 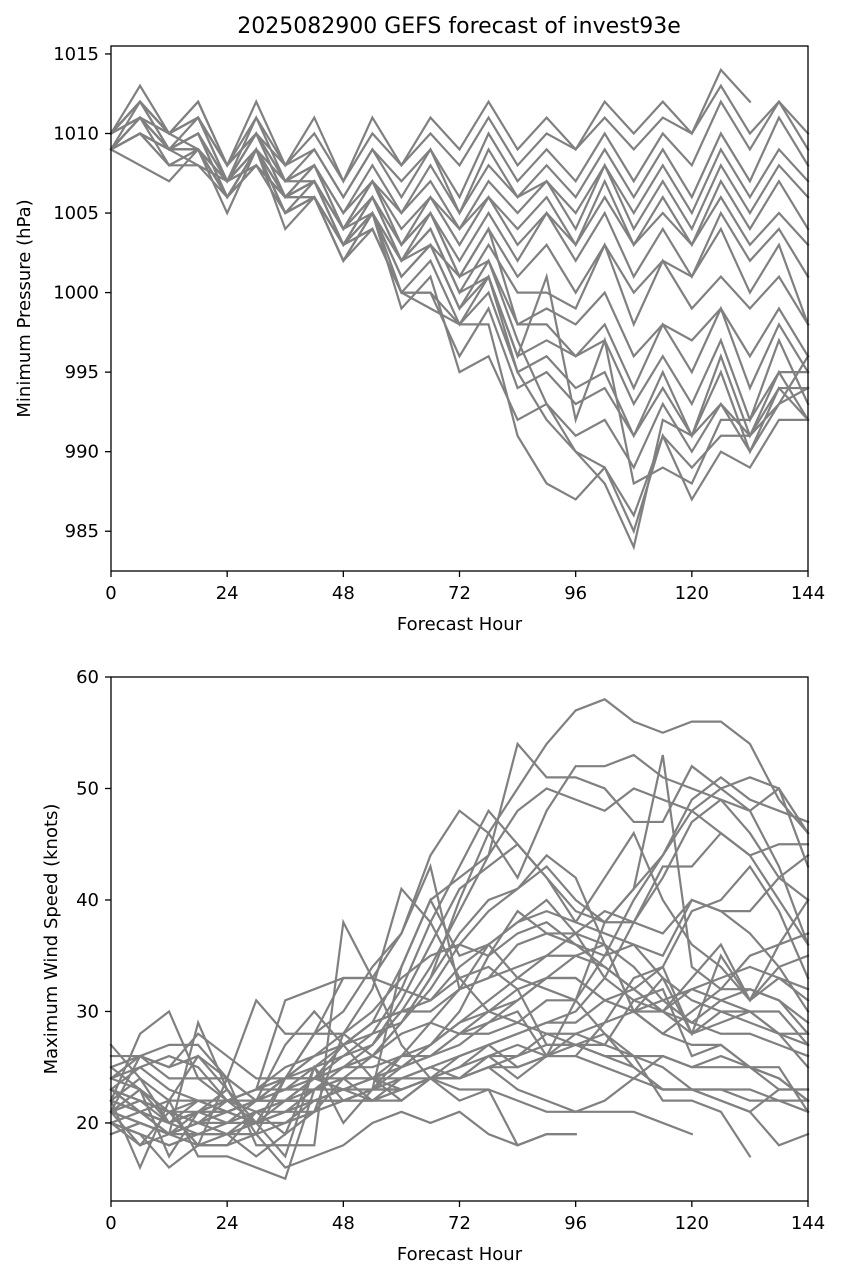 What do you see at coordinates (87, 1011) in the screenshot?
I see `wind-y-tick-label: 30` at bounding box center [87, 1011].